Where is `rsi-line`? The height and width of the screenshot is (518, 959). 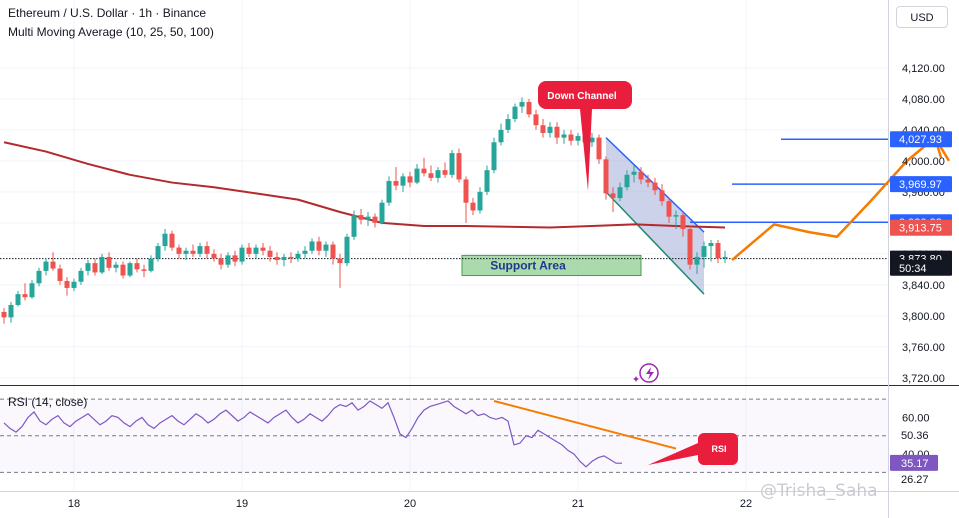
rsi-line is located at coordinates (312, 434).